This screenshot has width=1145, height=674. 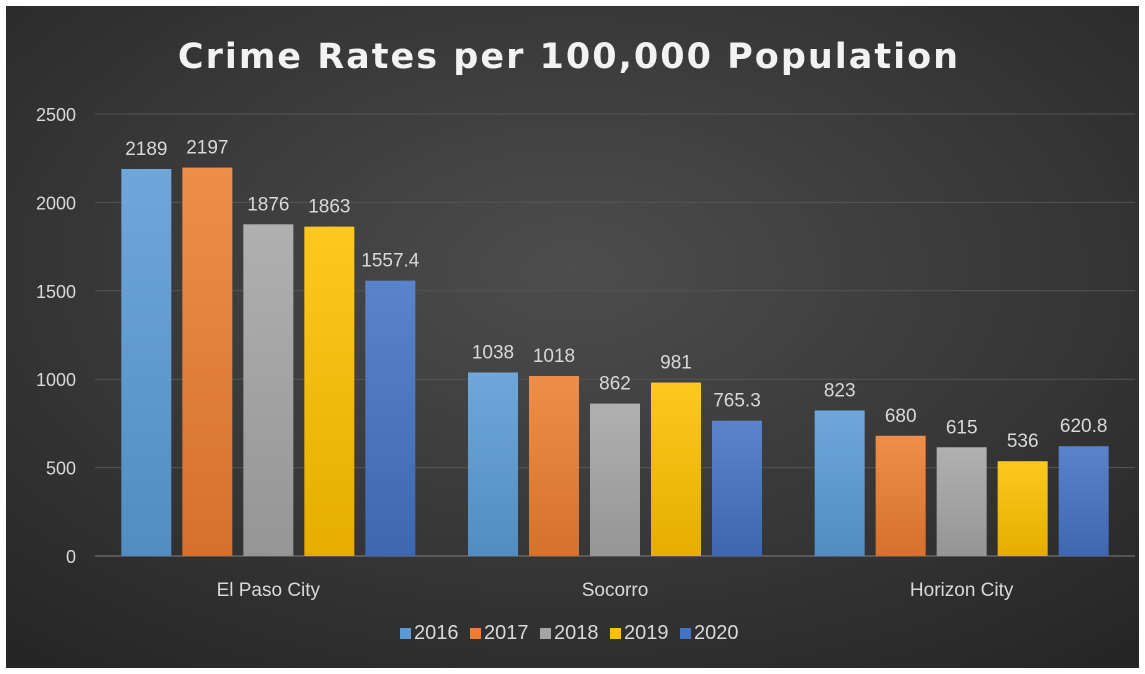 What do you see at coordinates (554, 356) in the screenshot?
I see `data-label: 1018` at bounding box center [554, 356].